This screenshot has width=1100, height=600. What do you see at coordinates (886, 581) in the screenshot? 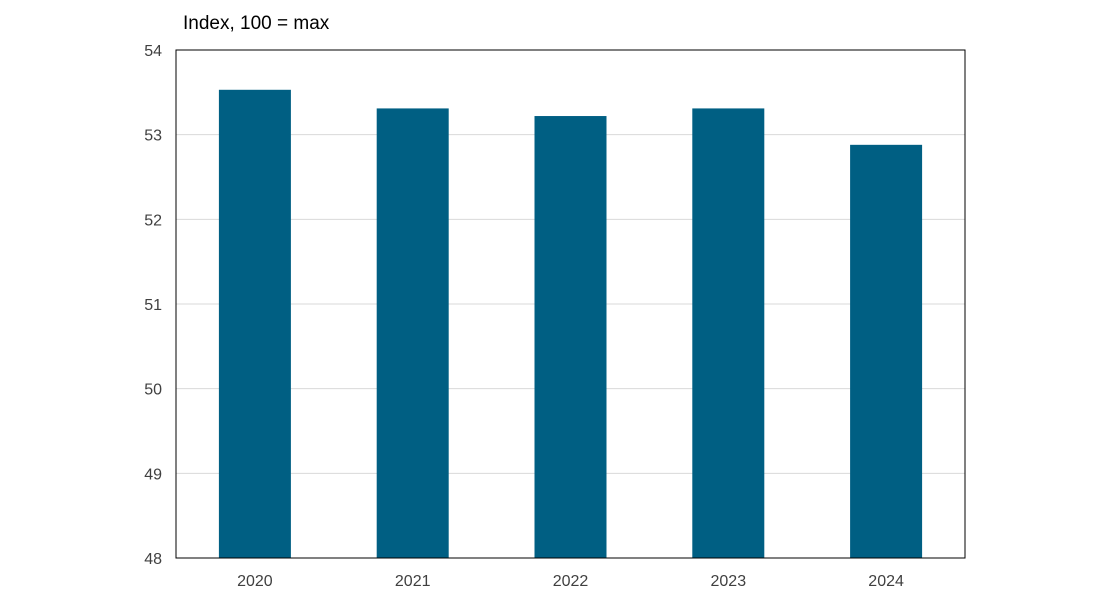
I see `x-tick-label: 2024` at bounding box center [886, 581].